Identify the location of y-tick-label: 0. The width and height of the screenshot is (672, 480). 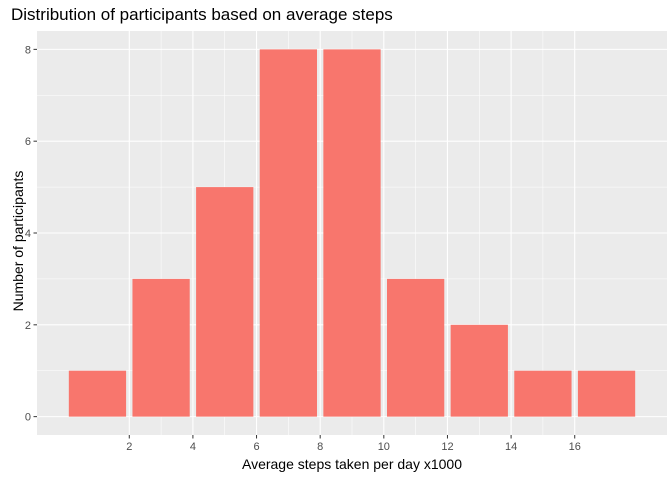
(28, 418).